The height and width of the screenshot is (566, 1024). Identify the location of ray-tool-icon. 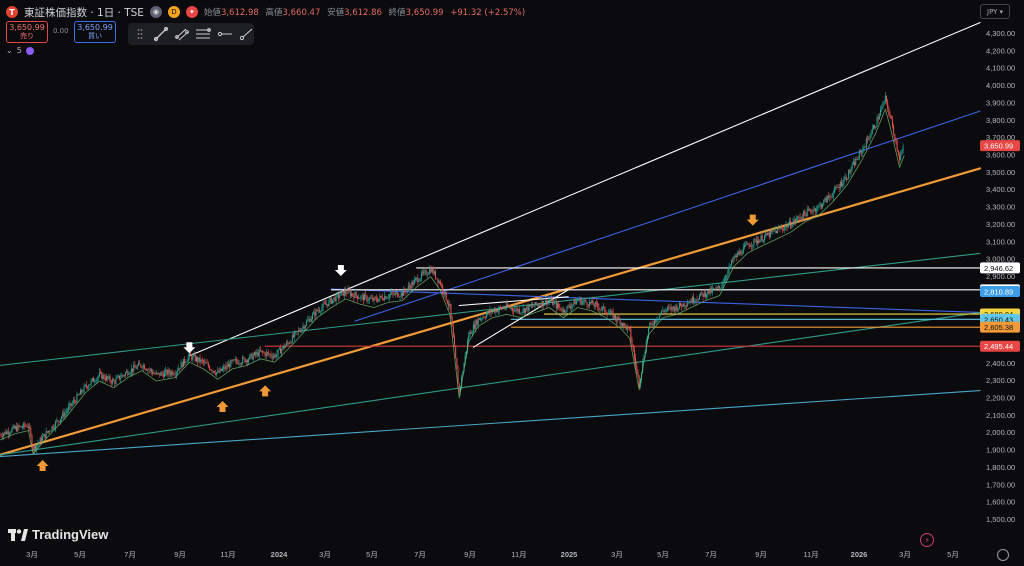
(245, 34).